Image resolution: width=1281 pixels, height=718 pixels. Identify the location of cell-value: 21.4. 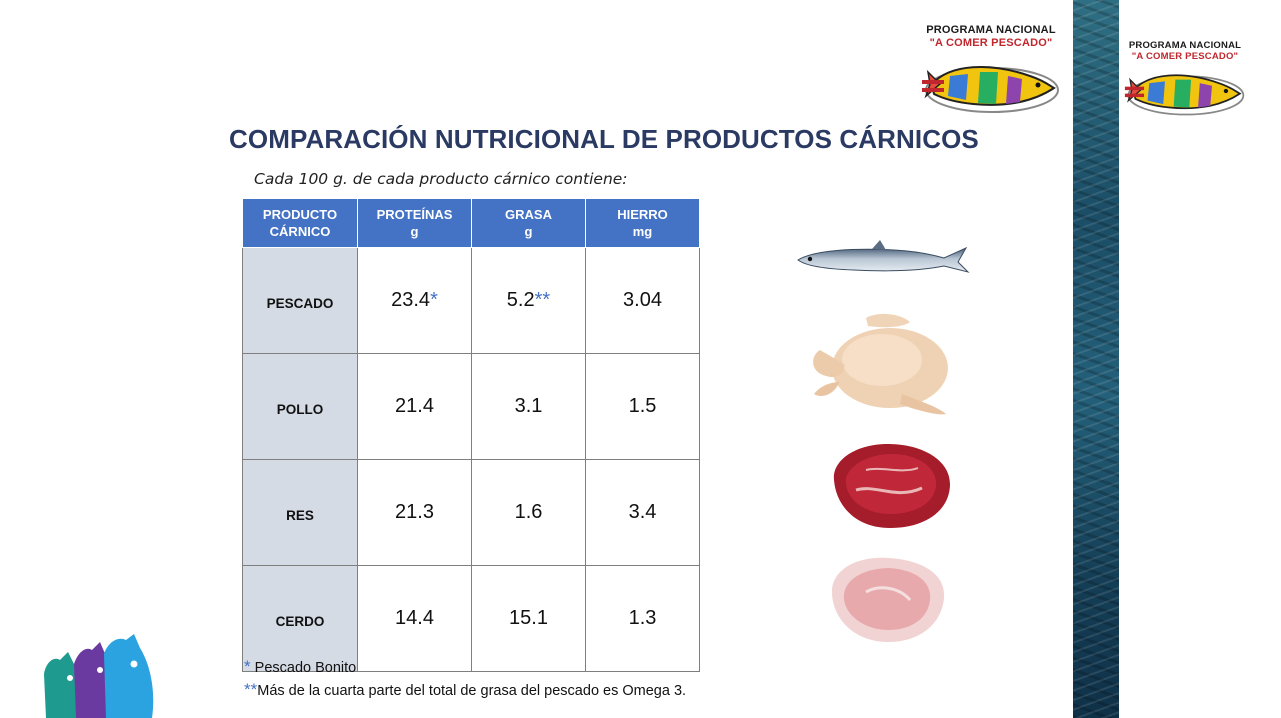
(414, 406).